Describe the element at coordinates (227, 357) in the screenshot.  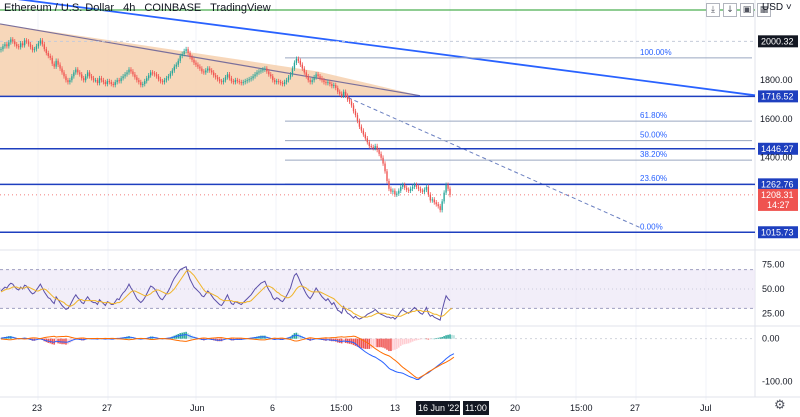
I see `signal-line` at that location.